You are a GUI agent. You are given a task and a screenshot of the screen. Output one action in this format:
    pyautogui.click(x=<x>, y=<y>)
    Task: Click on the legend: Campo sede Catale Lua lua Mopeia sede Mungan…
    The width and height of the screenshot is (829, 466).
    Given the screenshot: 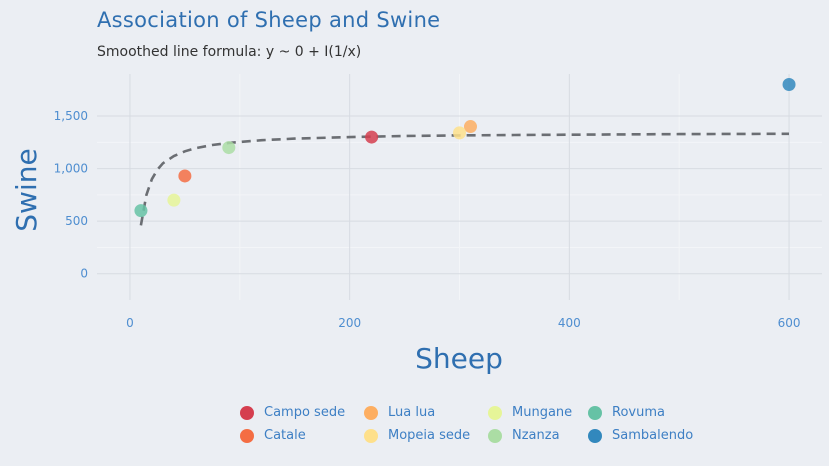 What is the action you would take?
    pyautogui.click(x=465, y=424)
    